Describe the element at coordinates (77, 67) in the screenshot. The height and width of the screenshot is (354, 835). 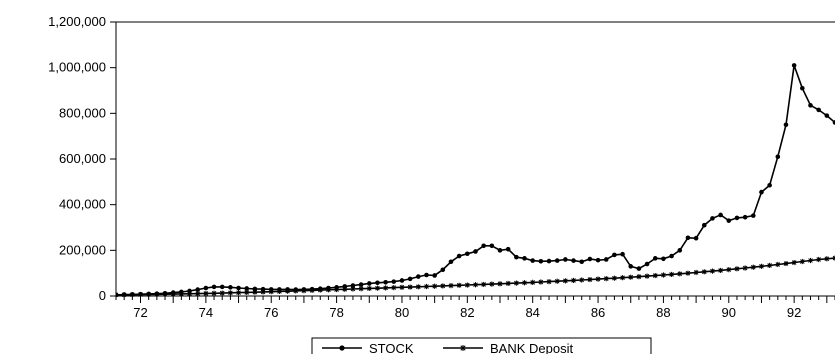
I see `y-tick-label: 1,000,000` at that location.